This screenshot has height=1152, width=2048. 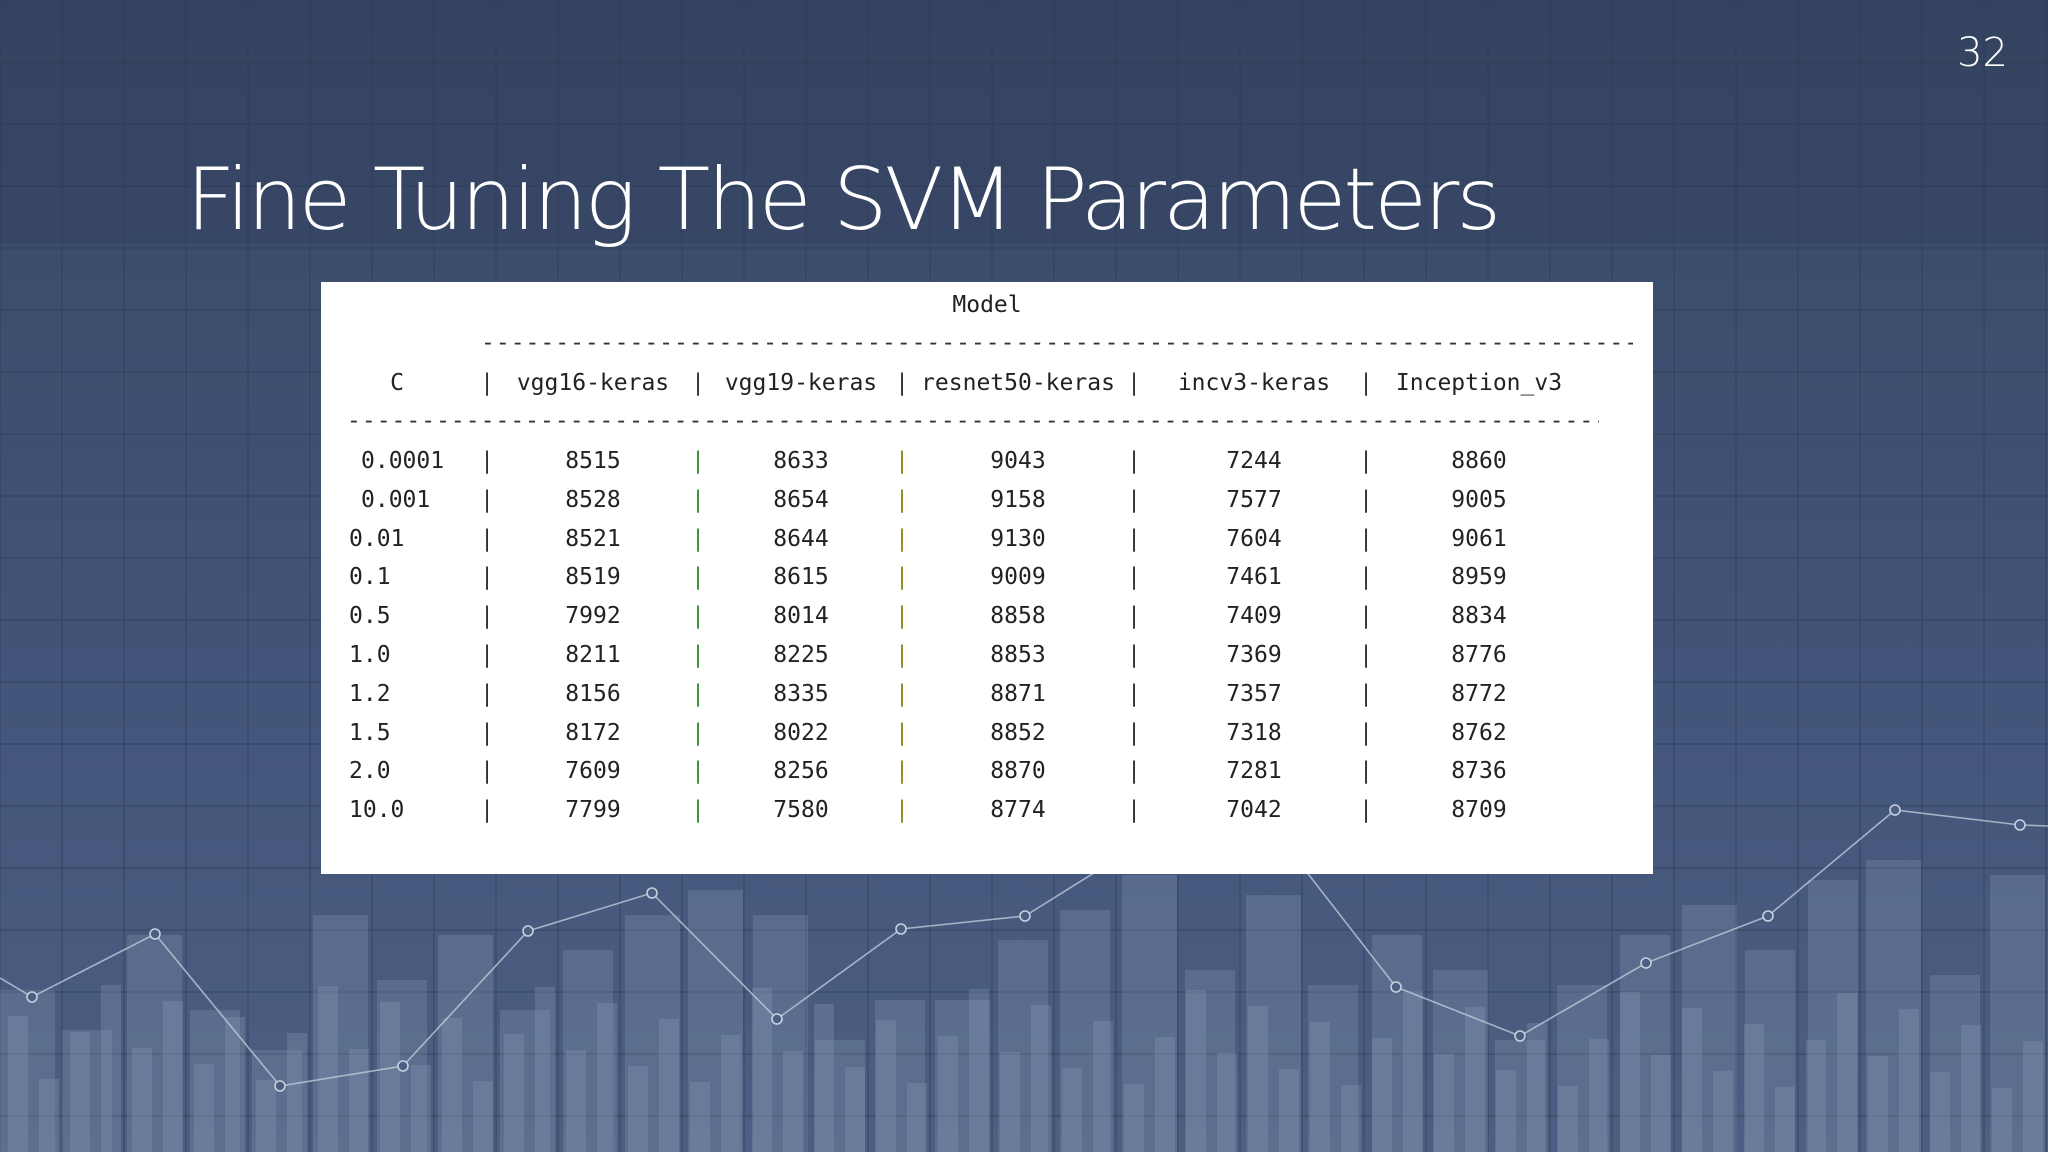 What do you see at coordinates (377, 538) in the screenshot?
I see `c-value: 0.01` at bounding box center [377, 538].